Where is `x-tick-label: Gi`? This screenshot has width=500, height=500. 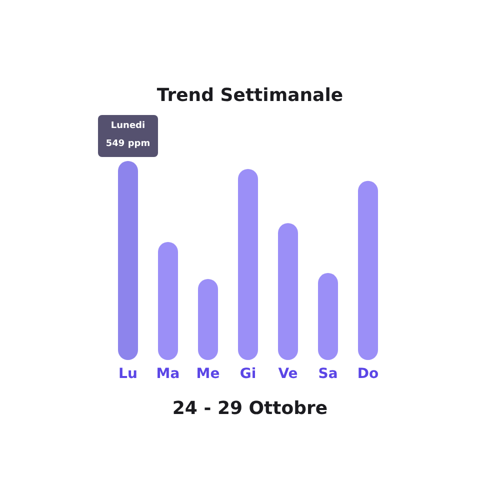 x-tick-label: Gi is located at coordinates (248, 374).